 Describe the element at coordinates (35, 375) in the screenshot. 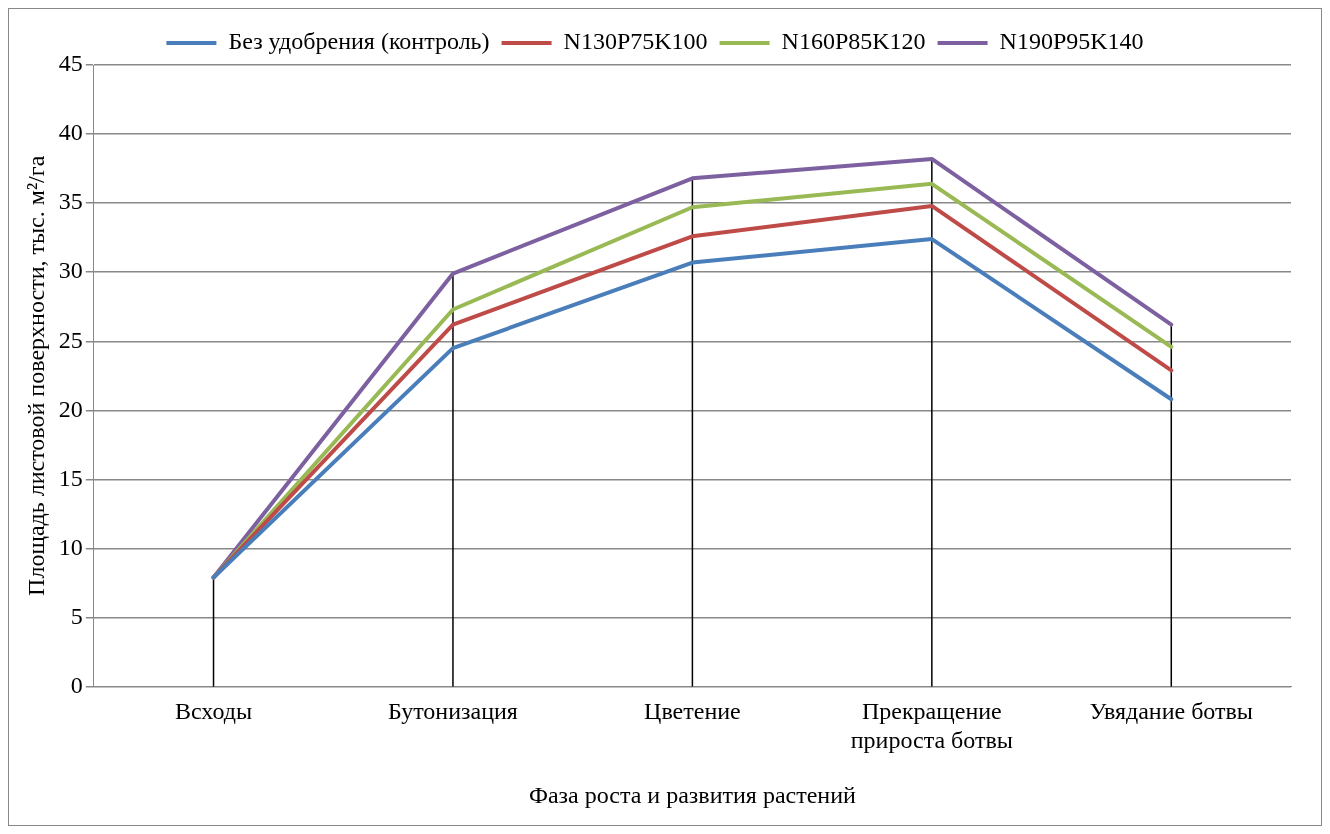

I see `y-axis-title: Площадь листовой поверхности, тыс. м²/га` at that location.